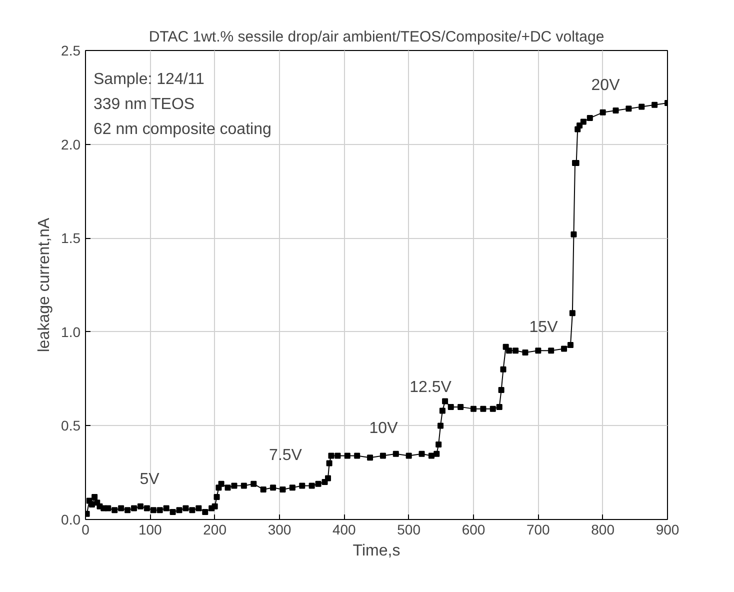 The image size is (734, 592). Describe the element at coordinates (183, 129) in the screenshot. I see `annotation: 62 nm composite coating` at that location.